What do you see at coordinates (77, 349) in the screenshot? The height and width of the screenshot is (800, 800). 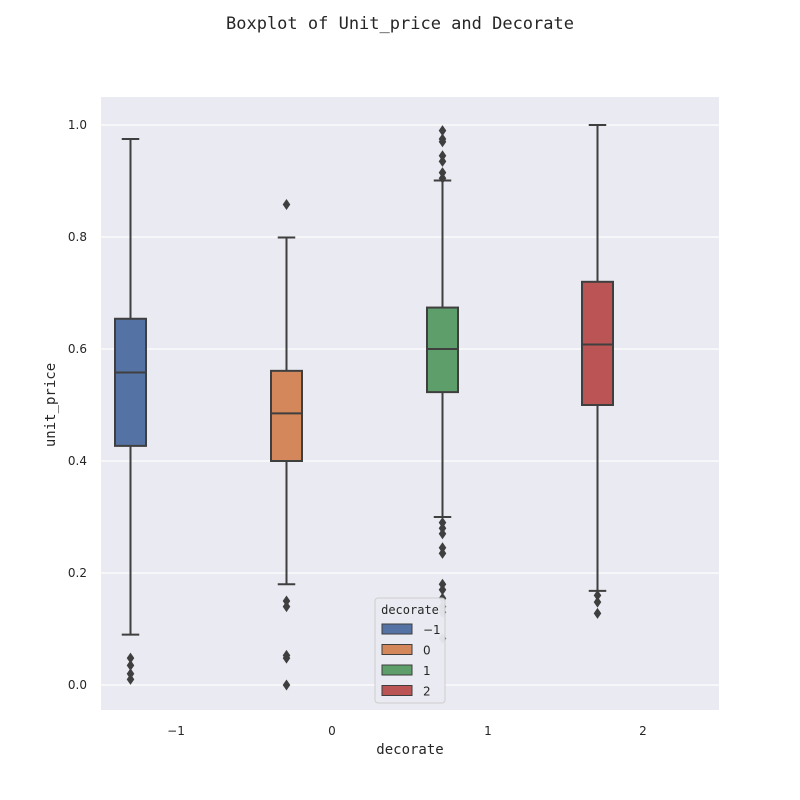 I see `y-tick-label: 0.6` at bounding box center [77, 349].